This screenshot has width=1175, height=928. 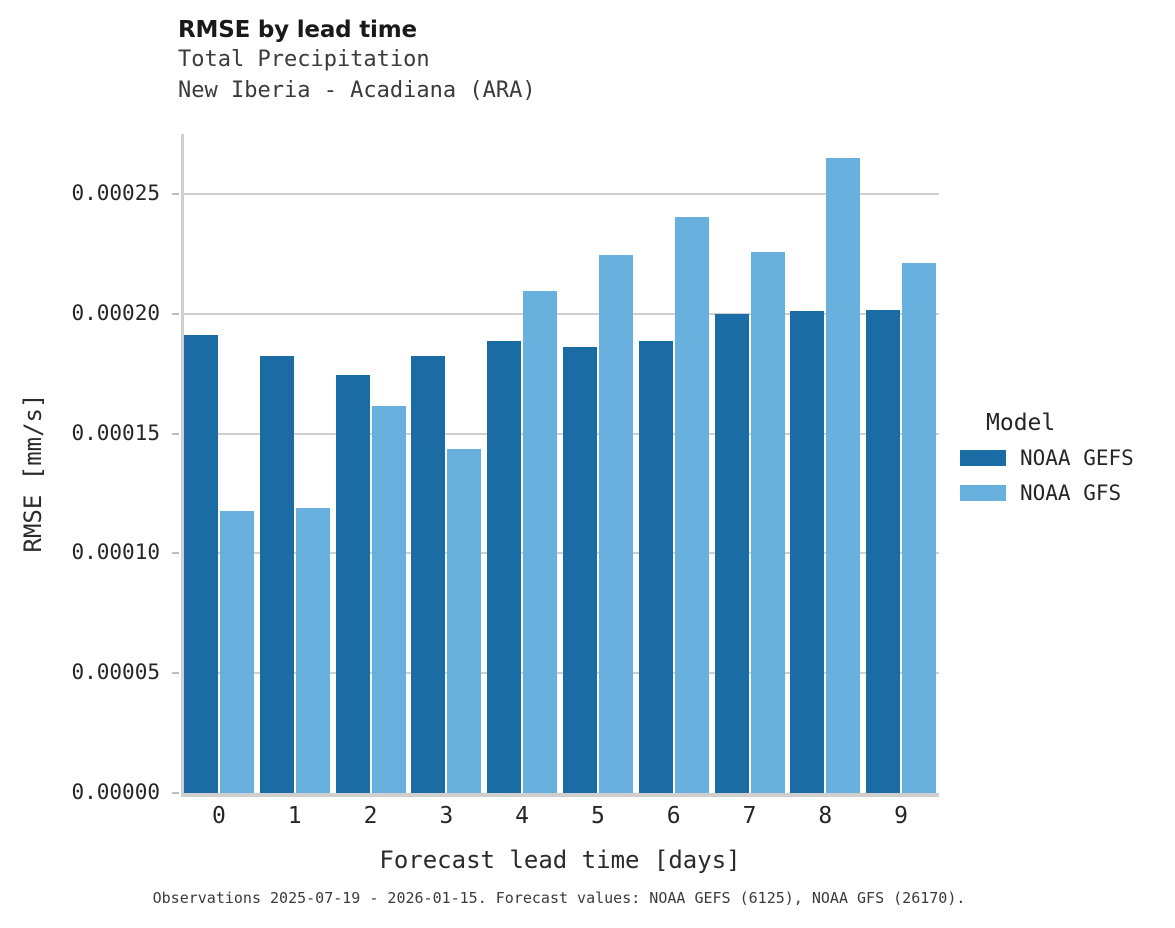 I want to click on x-tick-label-8: 8, so click(x=825, y=816).